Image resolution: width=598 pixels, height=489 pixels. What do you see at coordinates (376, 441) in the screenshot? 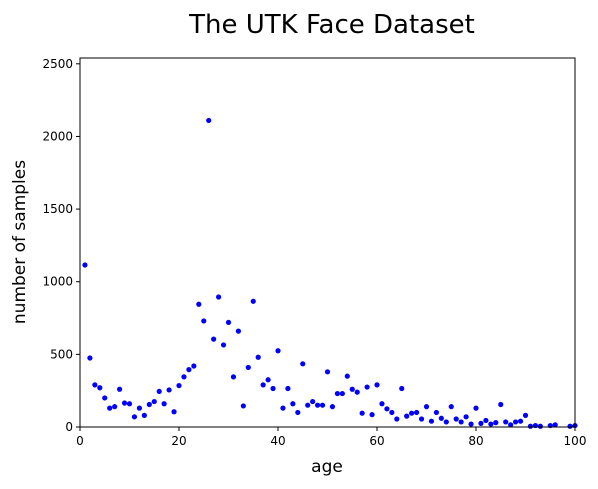
I see `x-tick-label: 60` at bounding box center [376, 441].